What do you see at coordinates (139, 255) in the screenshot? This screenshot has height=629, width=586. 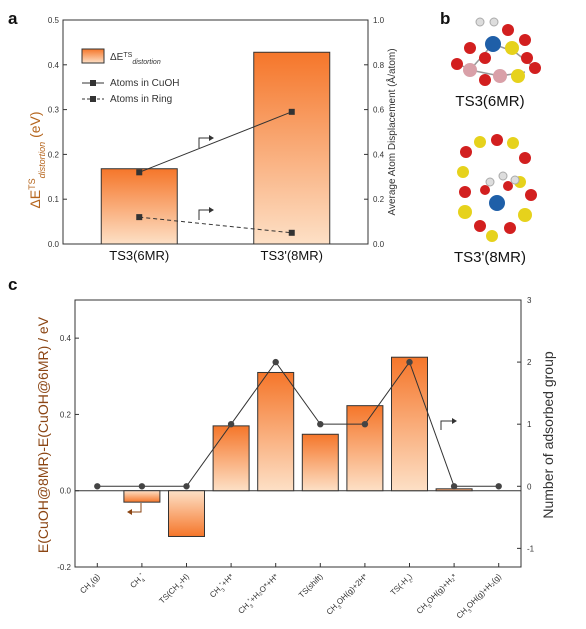 I see `x-tick-label: TS3(6MR)` at bounding box center [139, 255].